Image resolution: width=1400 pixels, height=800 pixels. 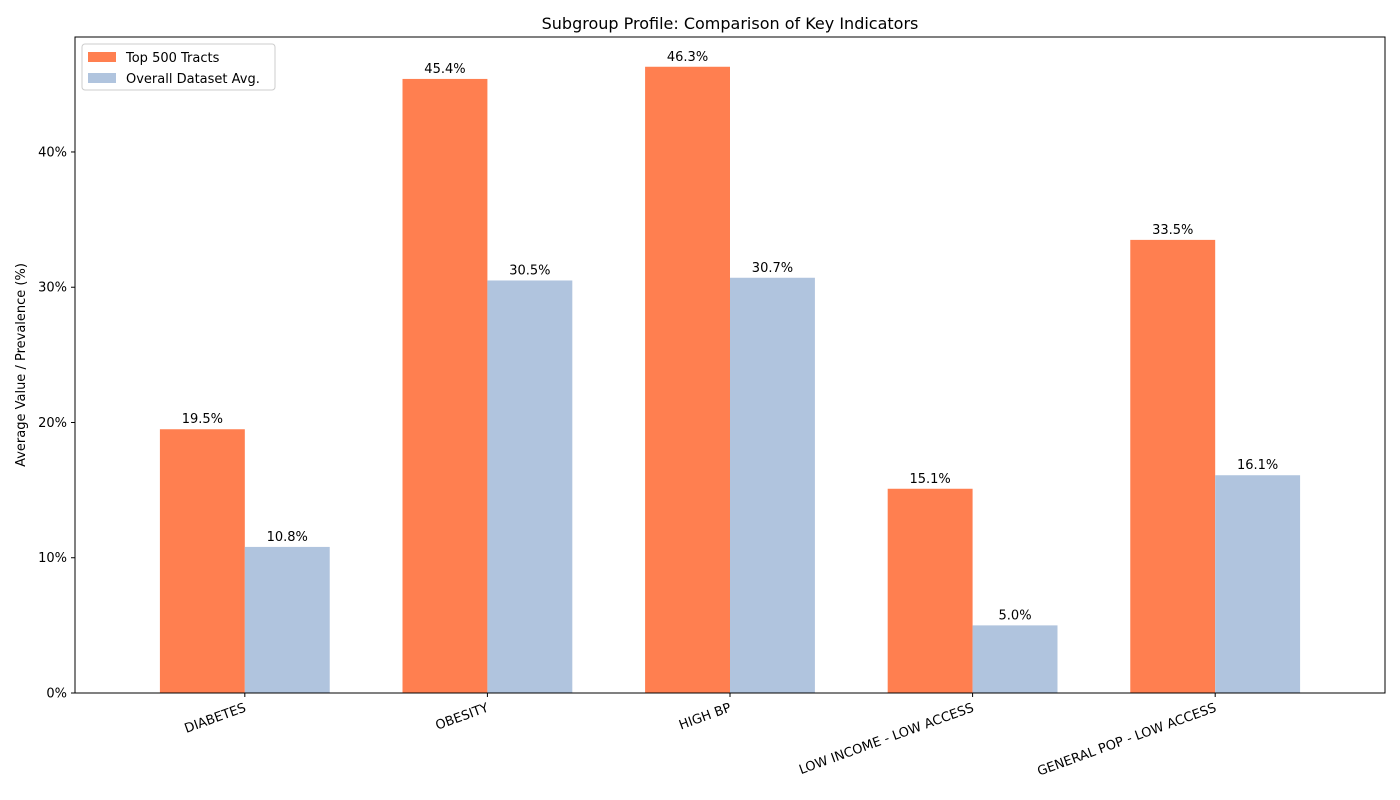 What do you see at coordinates (1257, 465) in the screenshot?
I see `data-label: 16.1%` at bounding box center [1257, 465].